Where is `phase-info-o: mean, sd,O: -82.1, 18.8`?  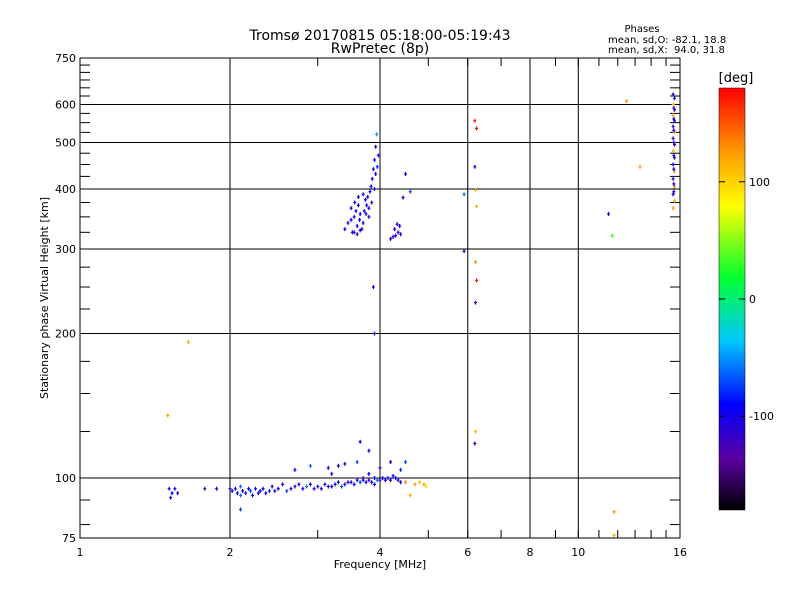 phase-info-o: mean, sd,O: -82.1, 18.8 is located at coordinates (667, 40).